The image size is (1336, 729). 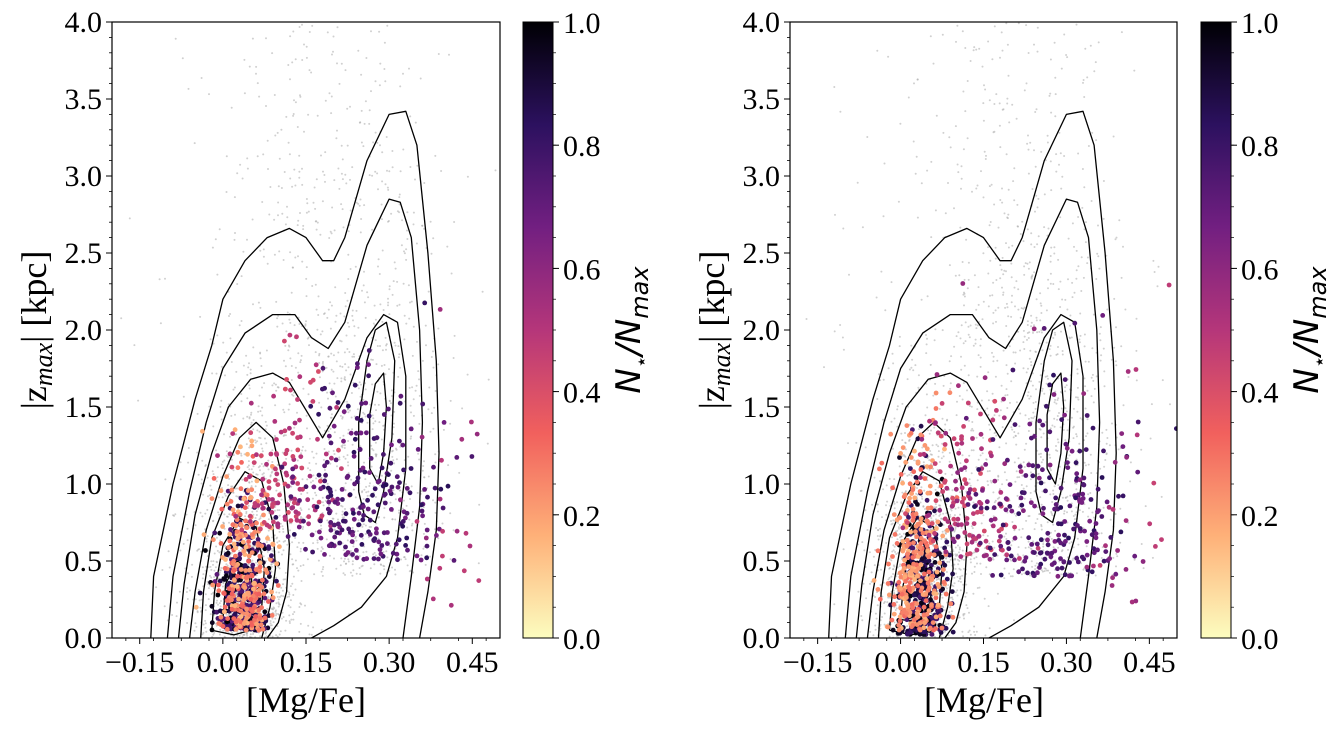 What do you see at coordinates (631, 330) in the screenshot?
I see `colorbar-label-left: N⋆/Nmax` at bounding box center [631, 330].